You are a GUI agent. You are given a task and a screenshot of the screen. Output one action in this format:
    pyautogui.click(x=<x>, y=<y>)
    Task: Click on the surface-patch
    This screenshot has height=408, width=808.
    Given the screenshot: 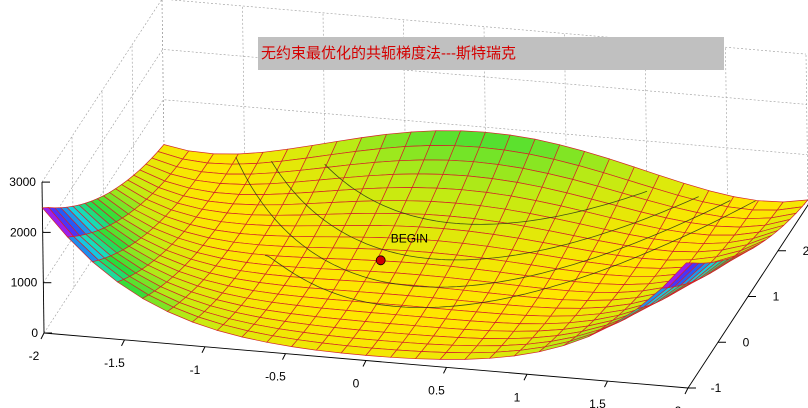 What is the action you would take?
    pyautogui.click(x=677, y=275)
    